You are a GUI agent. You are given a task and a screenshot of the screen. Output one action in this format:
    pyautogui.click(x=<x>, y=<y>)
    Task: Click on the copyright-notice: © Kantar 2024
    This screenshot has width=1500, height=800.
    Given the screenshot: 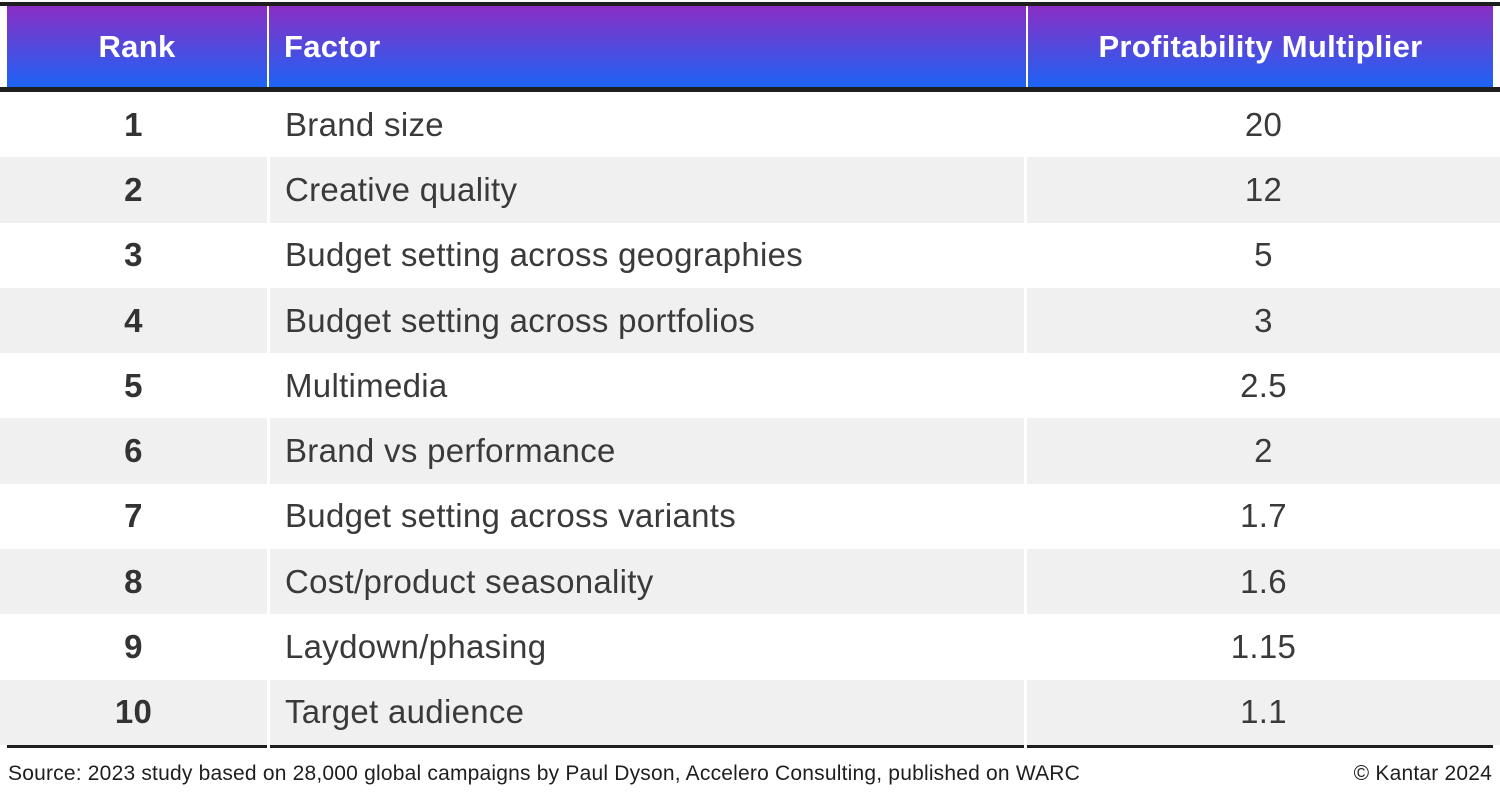 What is the action you would take?
    pyautogui.click(x=1422, y=773)
    